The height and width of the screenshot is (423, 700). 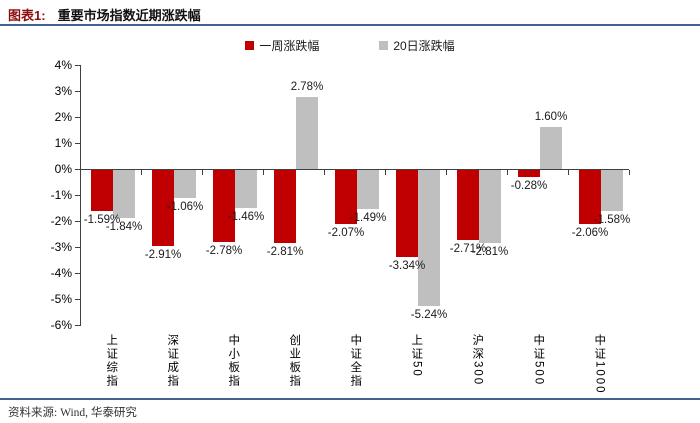 I want to click on value-label: -1.84%, so click(x=124, y=227).